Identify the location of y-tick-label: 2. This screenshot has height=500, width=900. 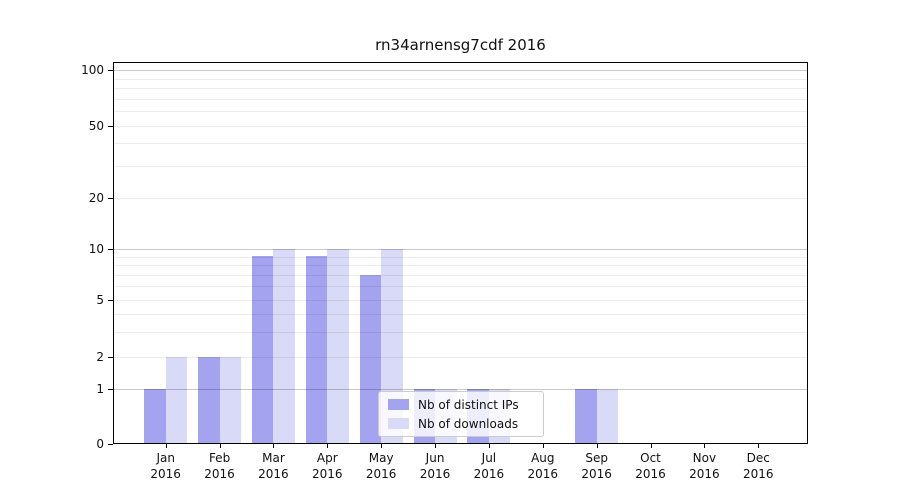
(100, 357).